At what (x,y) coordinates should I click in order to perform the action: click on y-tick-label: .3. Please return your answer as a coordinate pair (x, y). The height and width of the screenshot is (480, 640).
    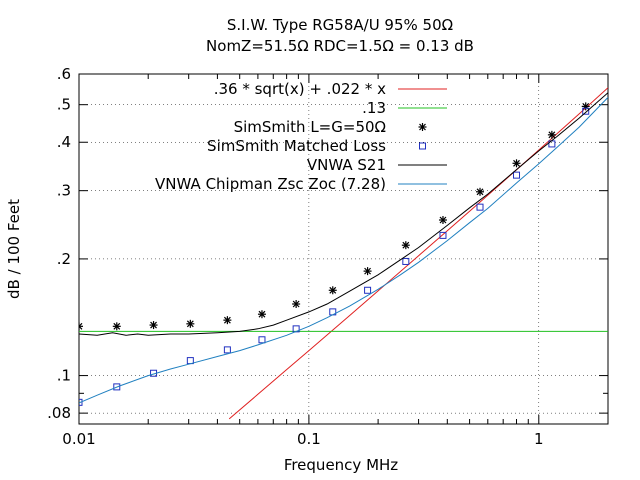
    Looking at the image, I should click on (64, 191).